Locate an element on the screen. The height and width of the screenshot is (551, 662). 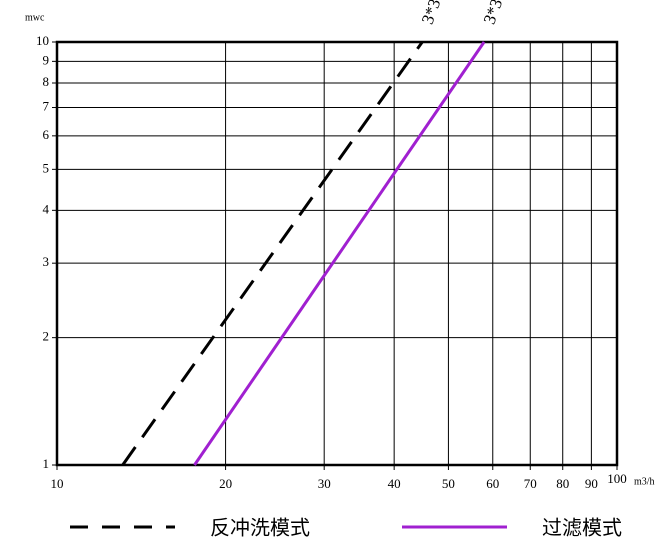
x-tick-label: 50 is located at coordinates (448, 483).